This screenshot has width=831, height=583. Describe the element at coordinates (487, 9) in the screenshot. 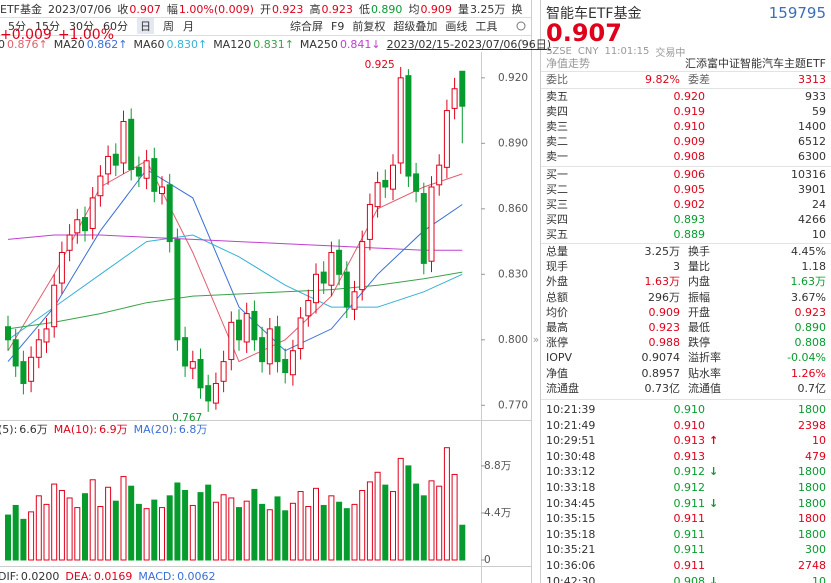

I see `field-value: 3.25万` at that location.